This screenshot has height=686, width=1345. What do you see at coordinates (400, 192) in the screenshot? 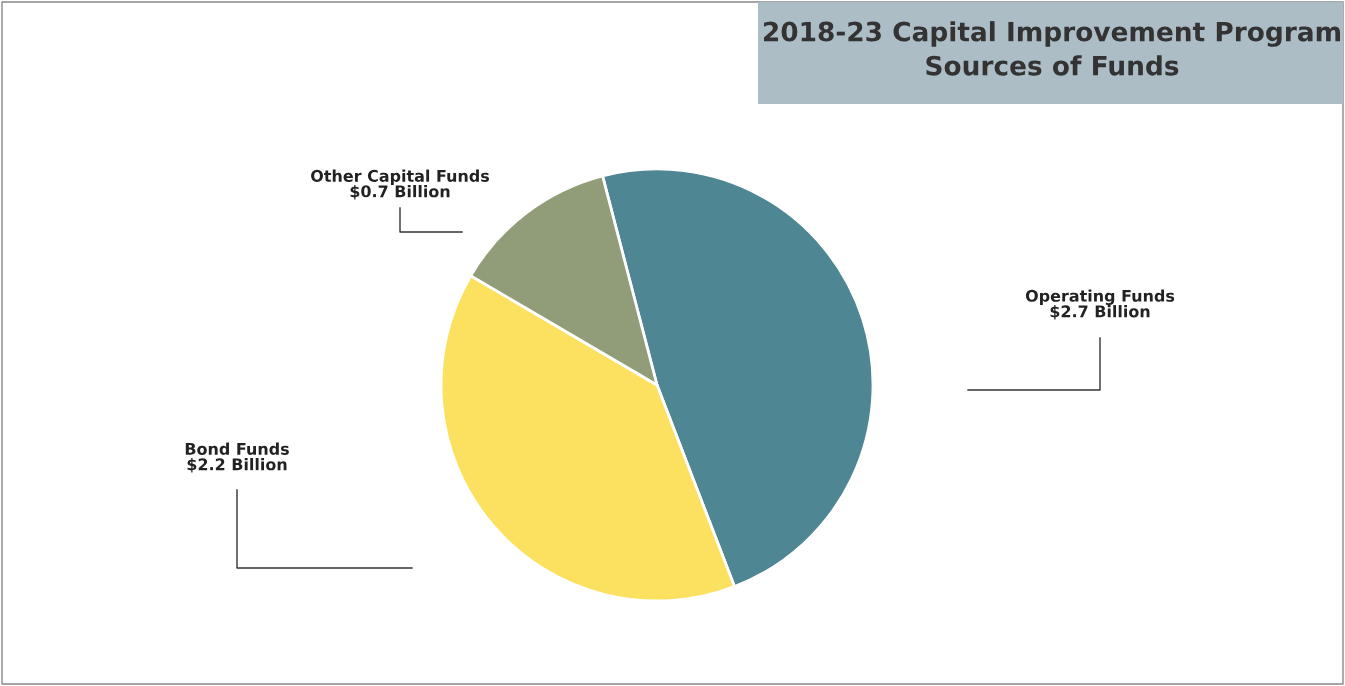
I see `data-label: $0.7 Billion` at bounding box center [400, 192].